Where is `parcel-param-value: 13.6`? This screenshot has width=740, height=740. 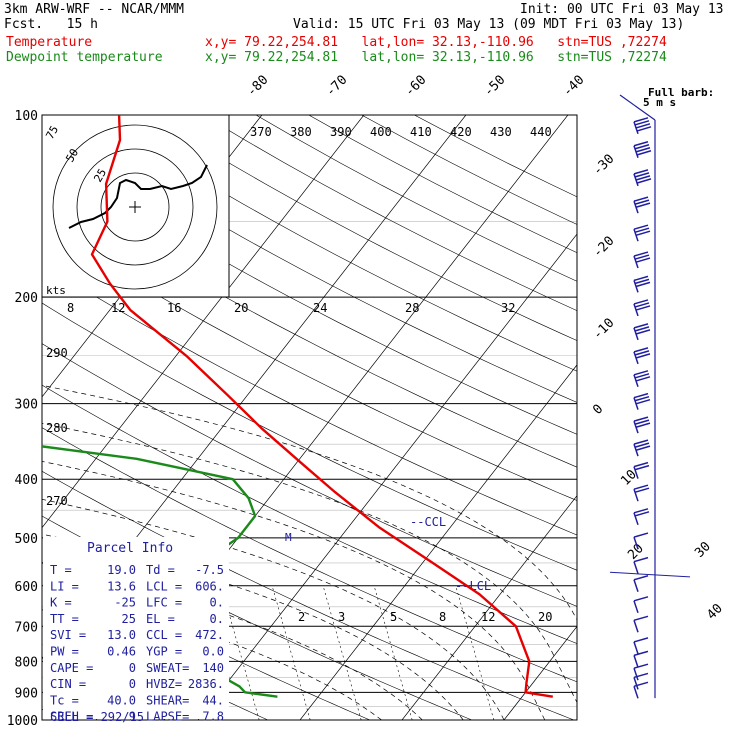
parcel-param-value: 13.6 is located at coordinates (121, 586).